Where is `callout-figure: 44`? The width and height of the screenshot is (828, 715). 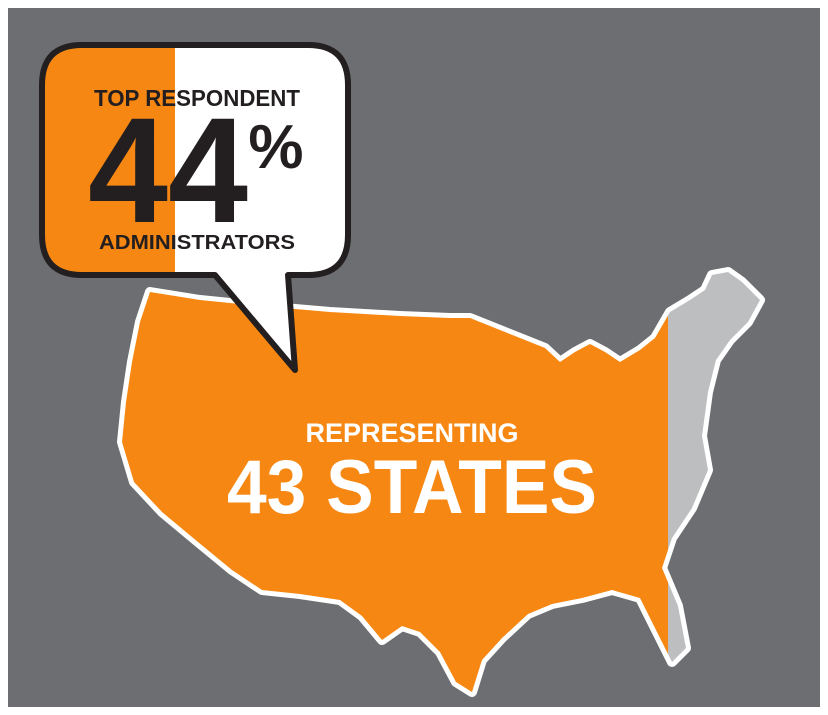
callout-figure: 44 is located at coordinates (168, 170).